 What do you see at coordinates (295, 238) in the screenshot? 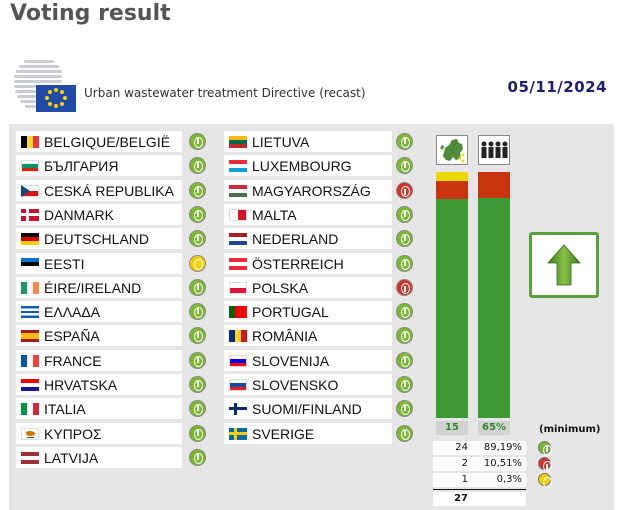
I see `country-name: NEDERLAND` at bounding box center [295, 238].